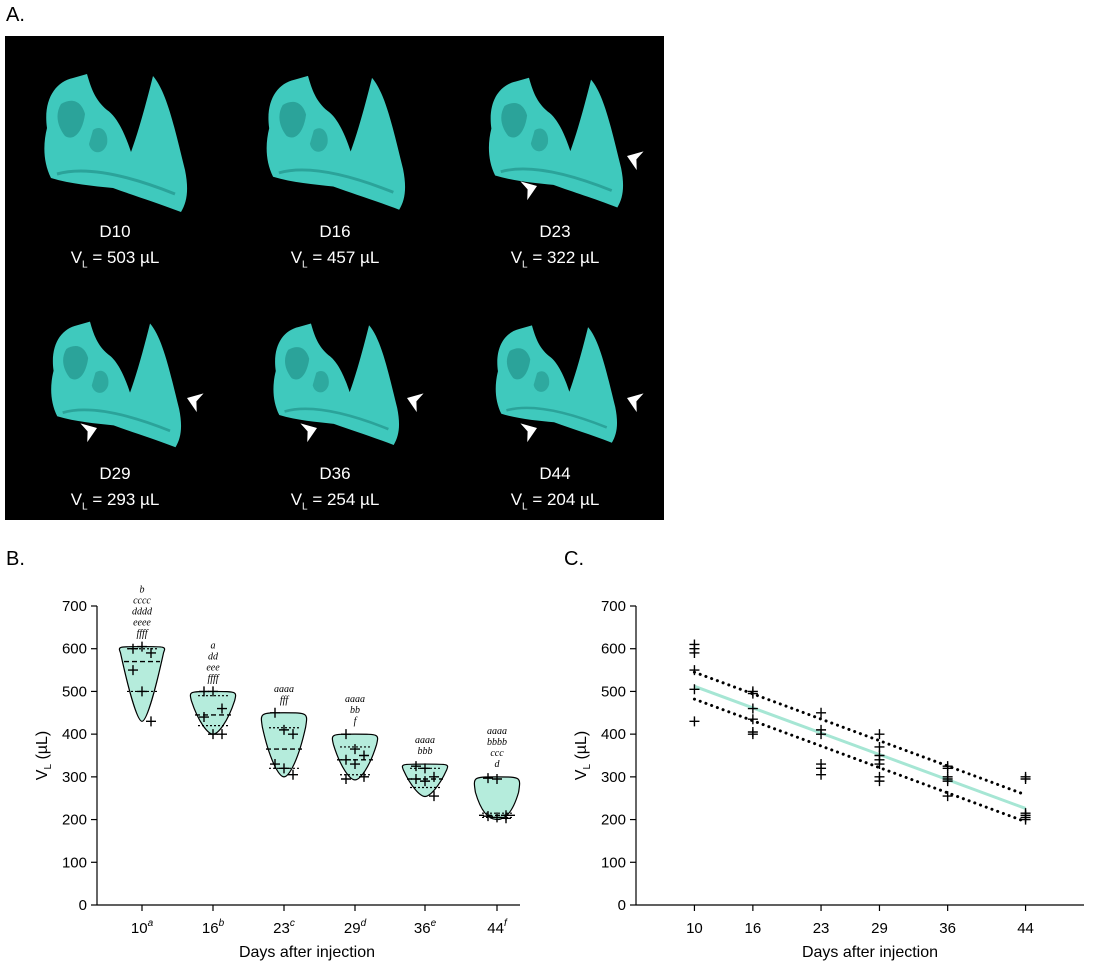  What do you see at coordinates (563, 499) in the screenshot?
I see `volume-value: = 204 µL` at bounding box center [563, 499].